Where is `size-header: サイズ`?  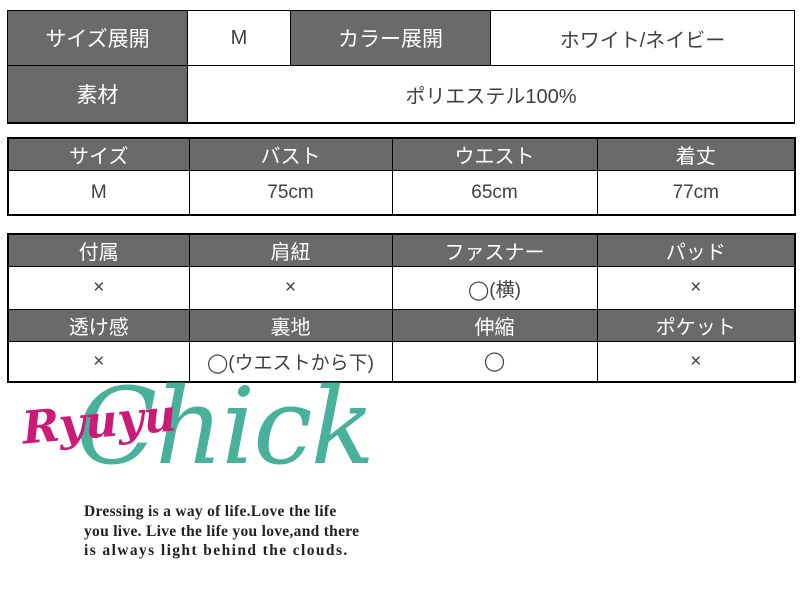
size-header: サイズ is located at coordinates (98, 154).